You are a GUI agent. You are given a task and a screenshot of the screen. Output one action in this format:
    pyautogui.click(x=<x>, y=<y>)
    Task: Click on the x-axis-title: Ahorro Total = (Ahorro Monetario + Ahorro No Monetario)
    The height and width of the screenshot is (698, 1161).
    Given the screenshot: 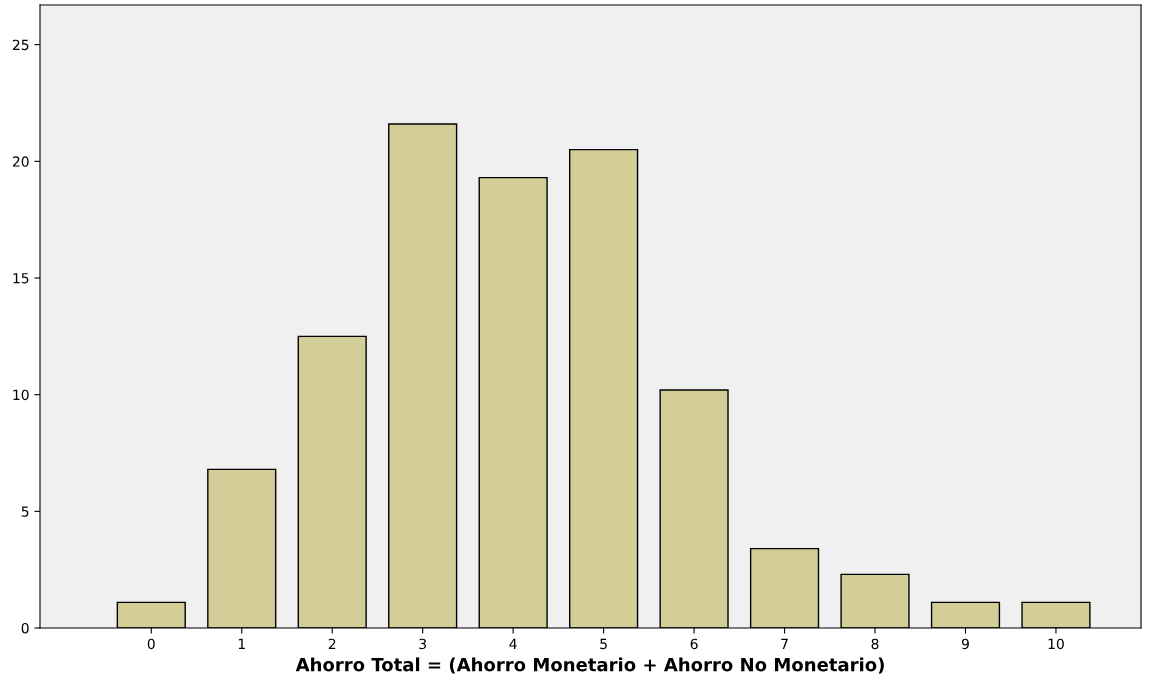 What is the action you would take?
    pyautogui.click(x=589, y=665)
    